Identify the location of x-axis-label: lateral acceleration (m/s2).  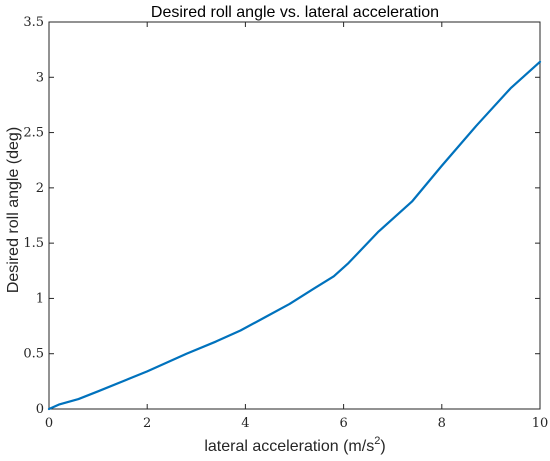
(294, 445).